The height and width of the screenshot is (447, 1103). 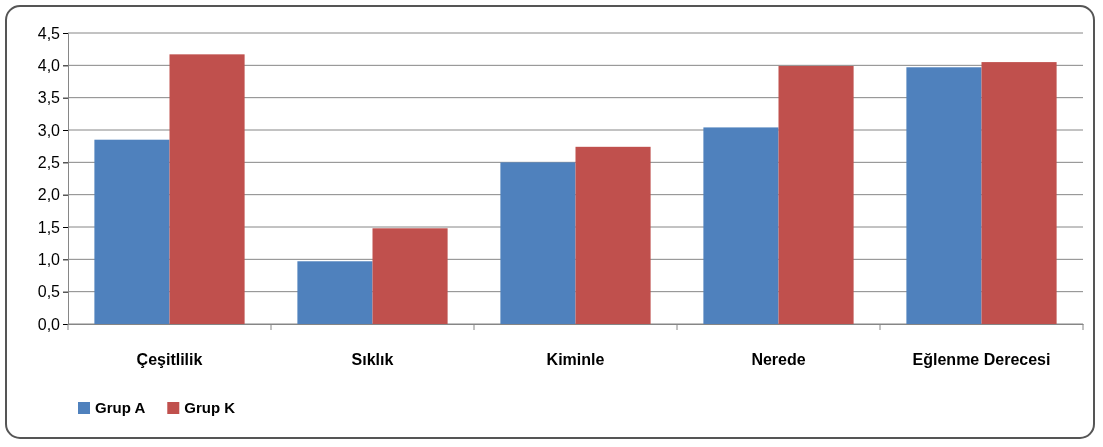 What do you see at coordinates (49, 33) in the screenshot?
I see `y-tick-label: 4,5` at bounding box center [49, 33].